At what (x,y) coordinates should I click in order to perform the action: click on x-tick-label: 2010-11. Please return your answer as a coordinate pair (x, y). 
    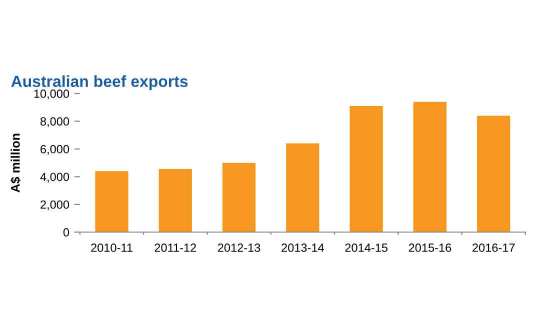
    Looking at the image, I should click on (111, 248).